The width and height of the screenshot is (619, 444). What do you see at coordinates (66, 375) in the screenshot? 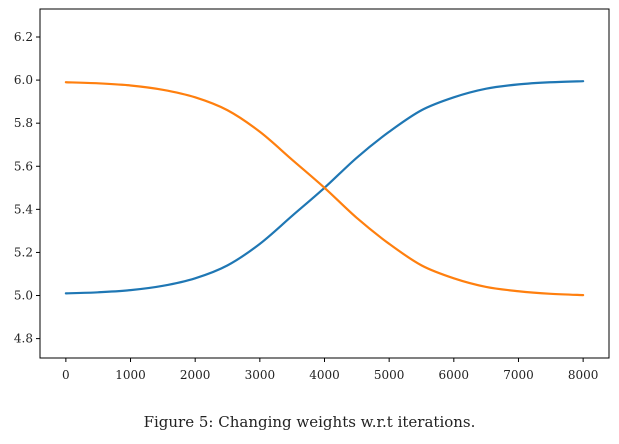
I see `x-tick-label: 0` at bounding box center [66, 375].